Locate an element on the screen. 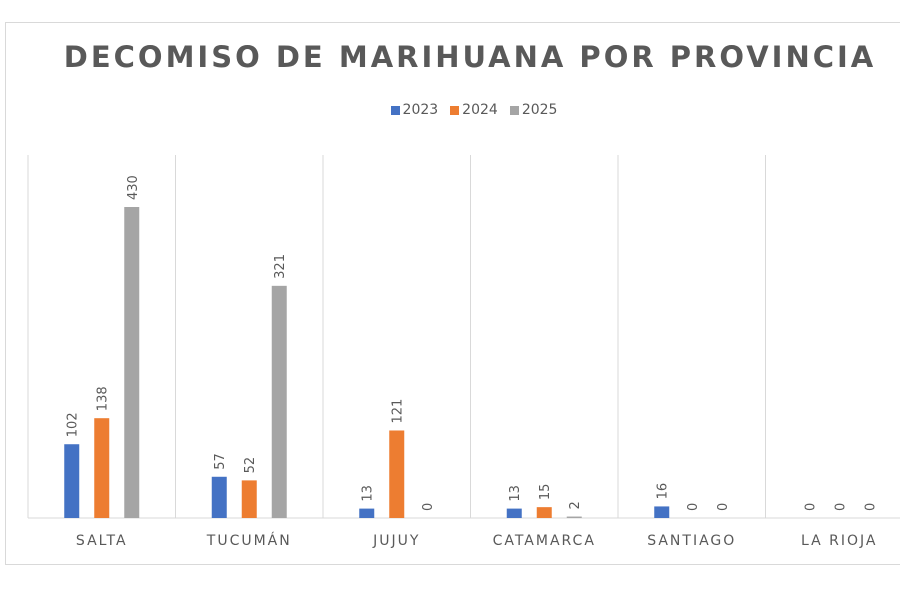 The height and width of the screenshot is (600, 900). data-label: 430 is located at coordinates (133, 187).